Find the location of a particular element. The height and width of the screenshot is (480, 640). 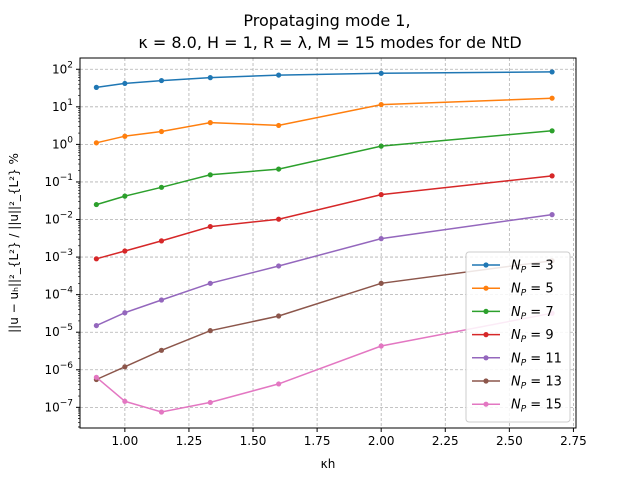

x-tick-label: 2.25 is located at coordinates (445, 441).